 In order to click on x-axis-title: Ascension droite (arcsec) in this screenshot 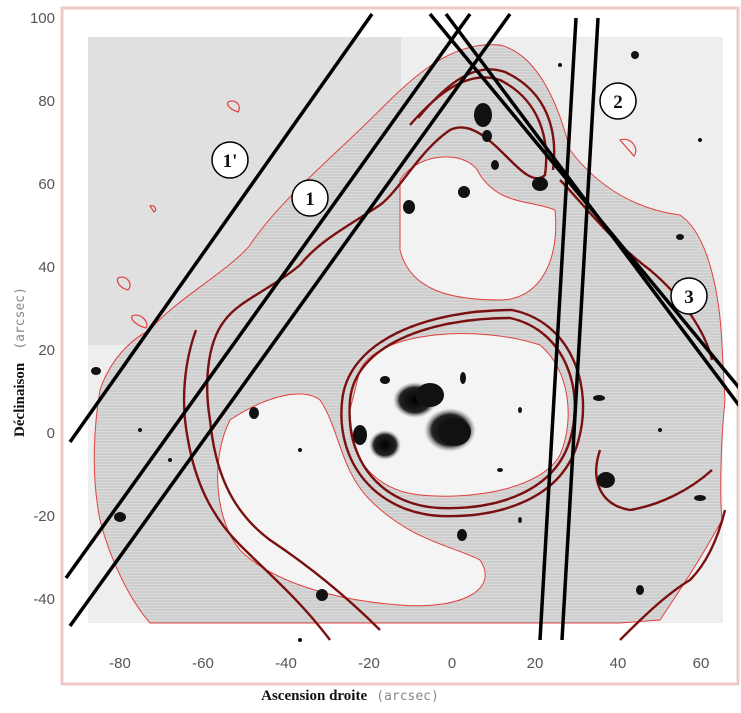, I will do `click(350, 694)`.